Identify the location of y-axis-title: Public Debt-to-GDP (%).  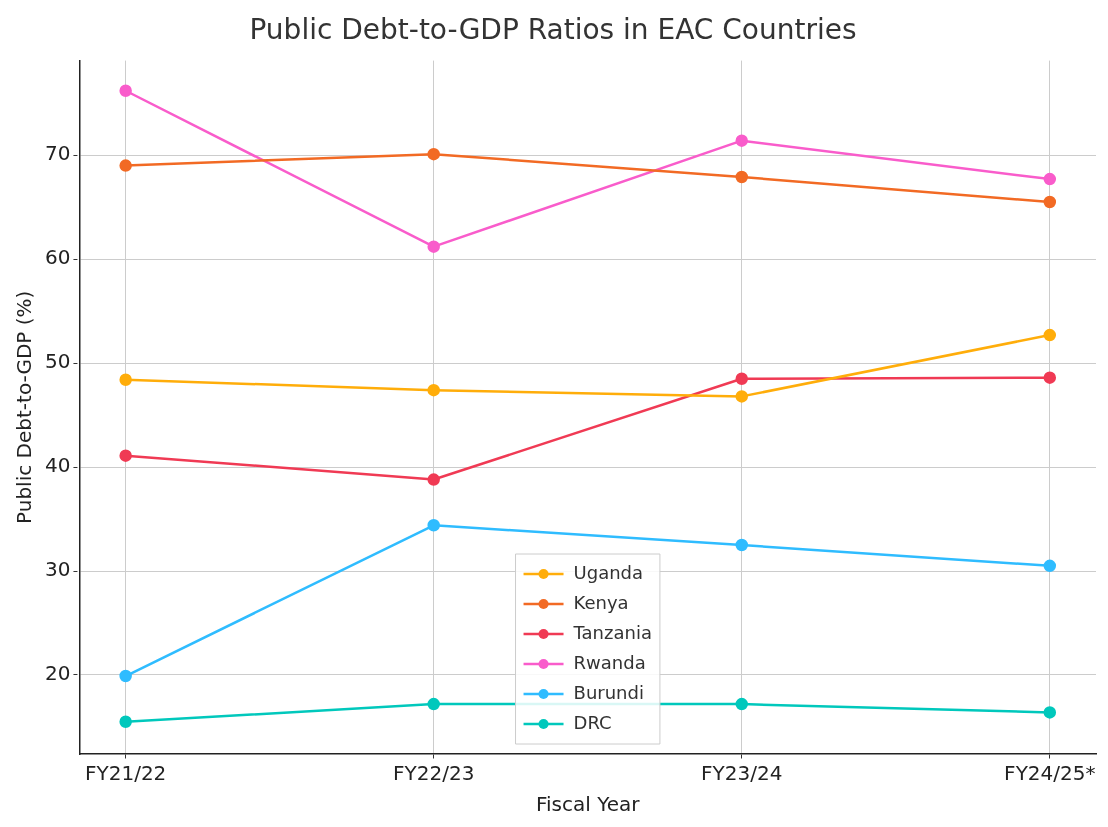
(24, 407).